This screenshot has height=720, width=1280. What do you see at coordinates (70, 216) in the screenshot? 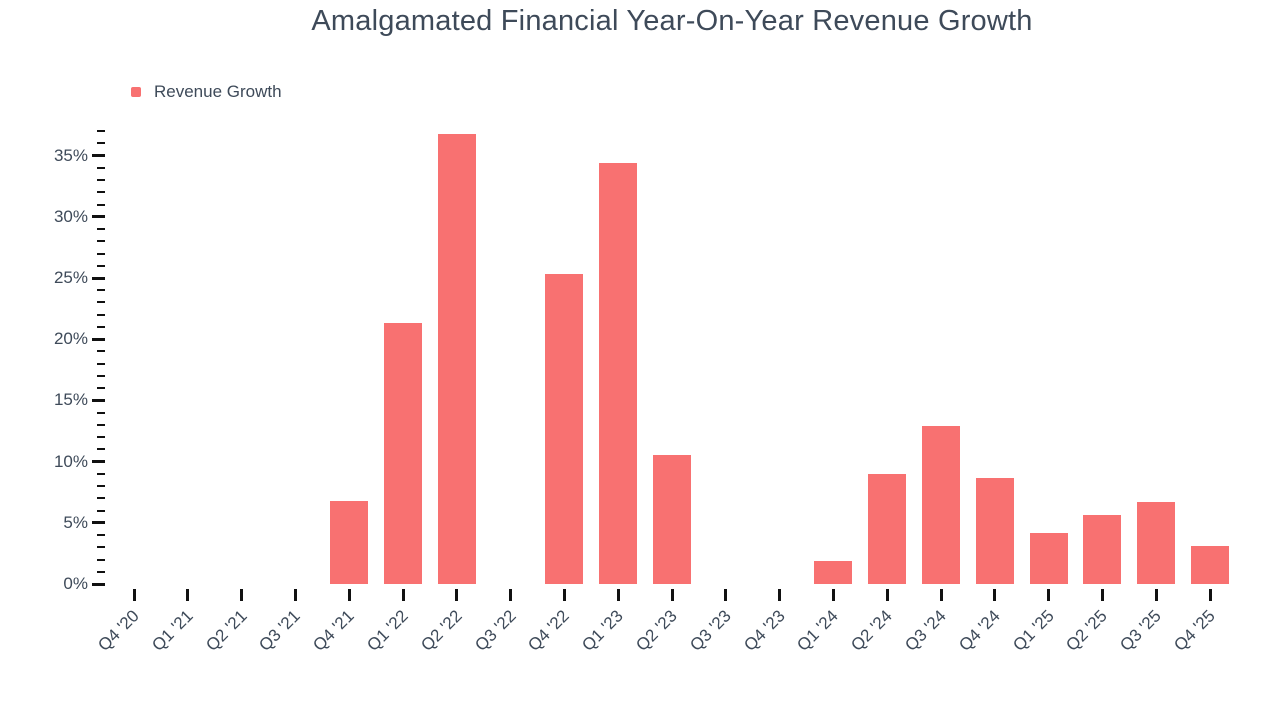
I see `y-axis-label: 30%` at bounding box center [70, 216].